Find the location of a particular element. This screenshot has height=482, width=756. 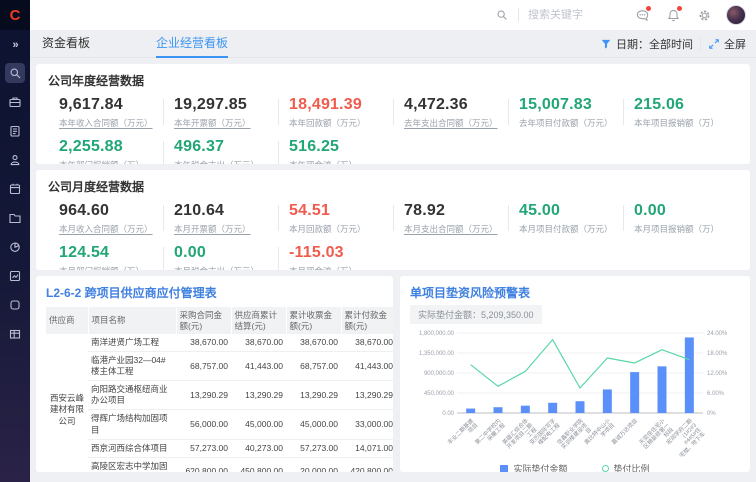

sidebar-item-report-icon is located at coordinates (15, 276).